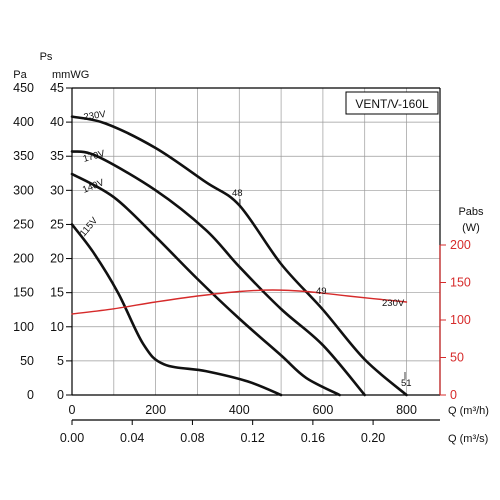 The width and height of the screenshot is (500, 500). What do you see at coordinates (95, 116) in the screenshot?
I see `series-label-pressure-230v: 230V` at bounding box center [95, 116].